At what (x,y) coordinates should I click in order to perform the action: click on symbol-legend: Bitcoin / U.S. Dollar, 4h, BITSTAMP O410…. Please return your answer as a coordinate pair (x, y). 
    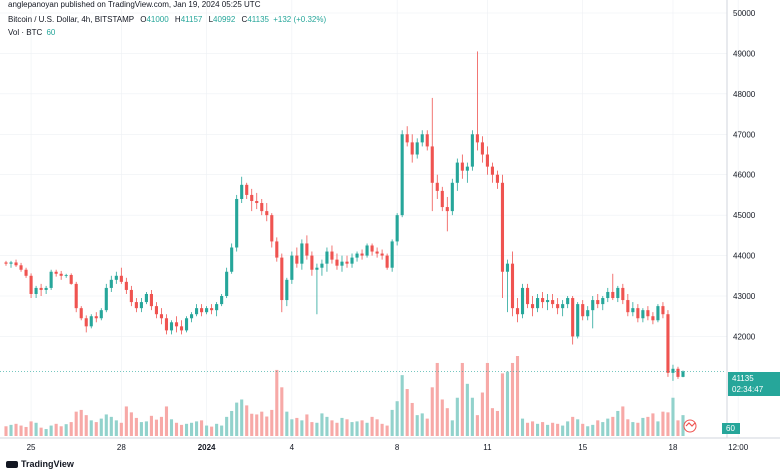
    Looking at the image, I should click on (167, 19).